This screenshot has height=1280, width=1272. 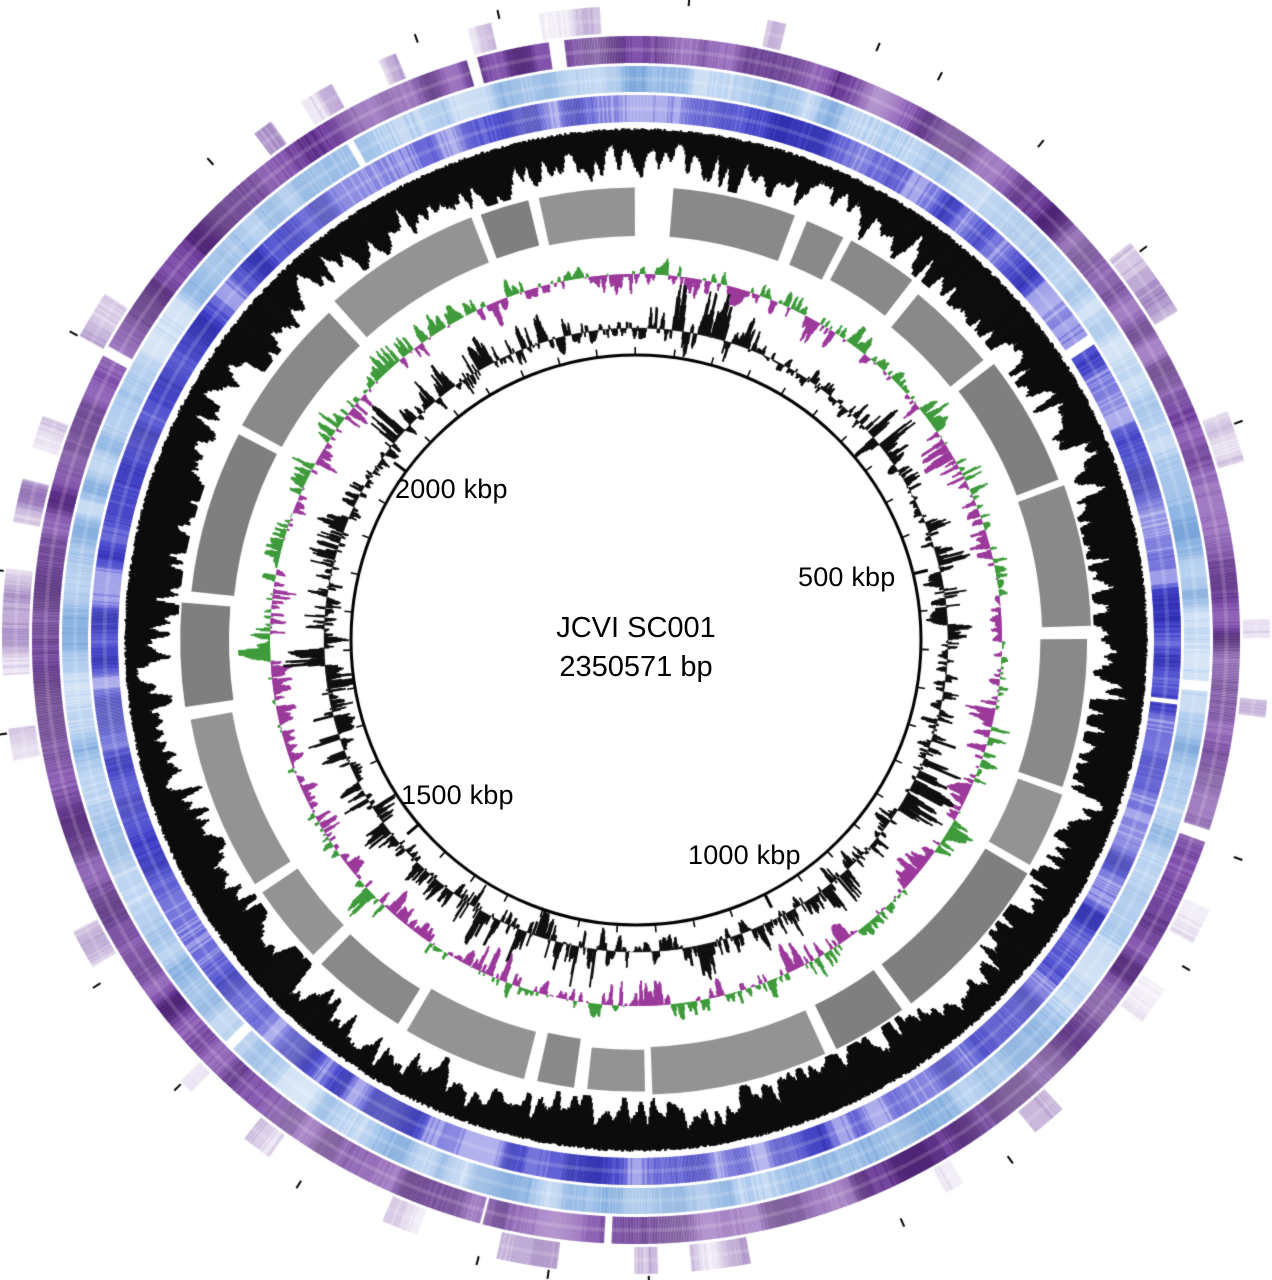 I want to click on scale-label-1500kbp: 1500 kbp, so click(x=457, y=795).